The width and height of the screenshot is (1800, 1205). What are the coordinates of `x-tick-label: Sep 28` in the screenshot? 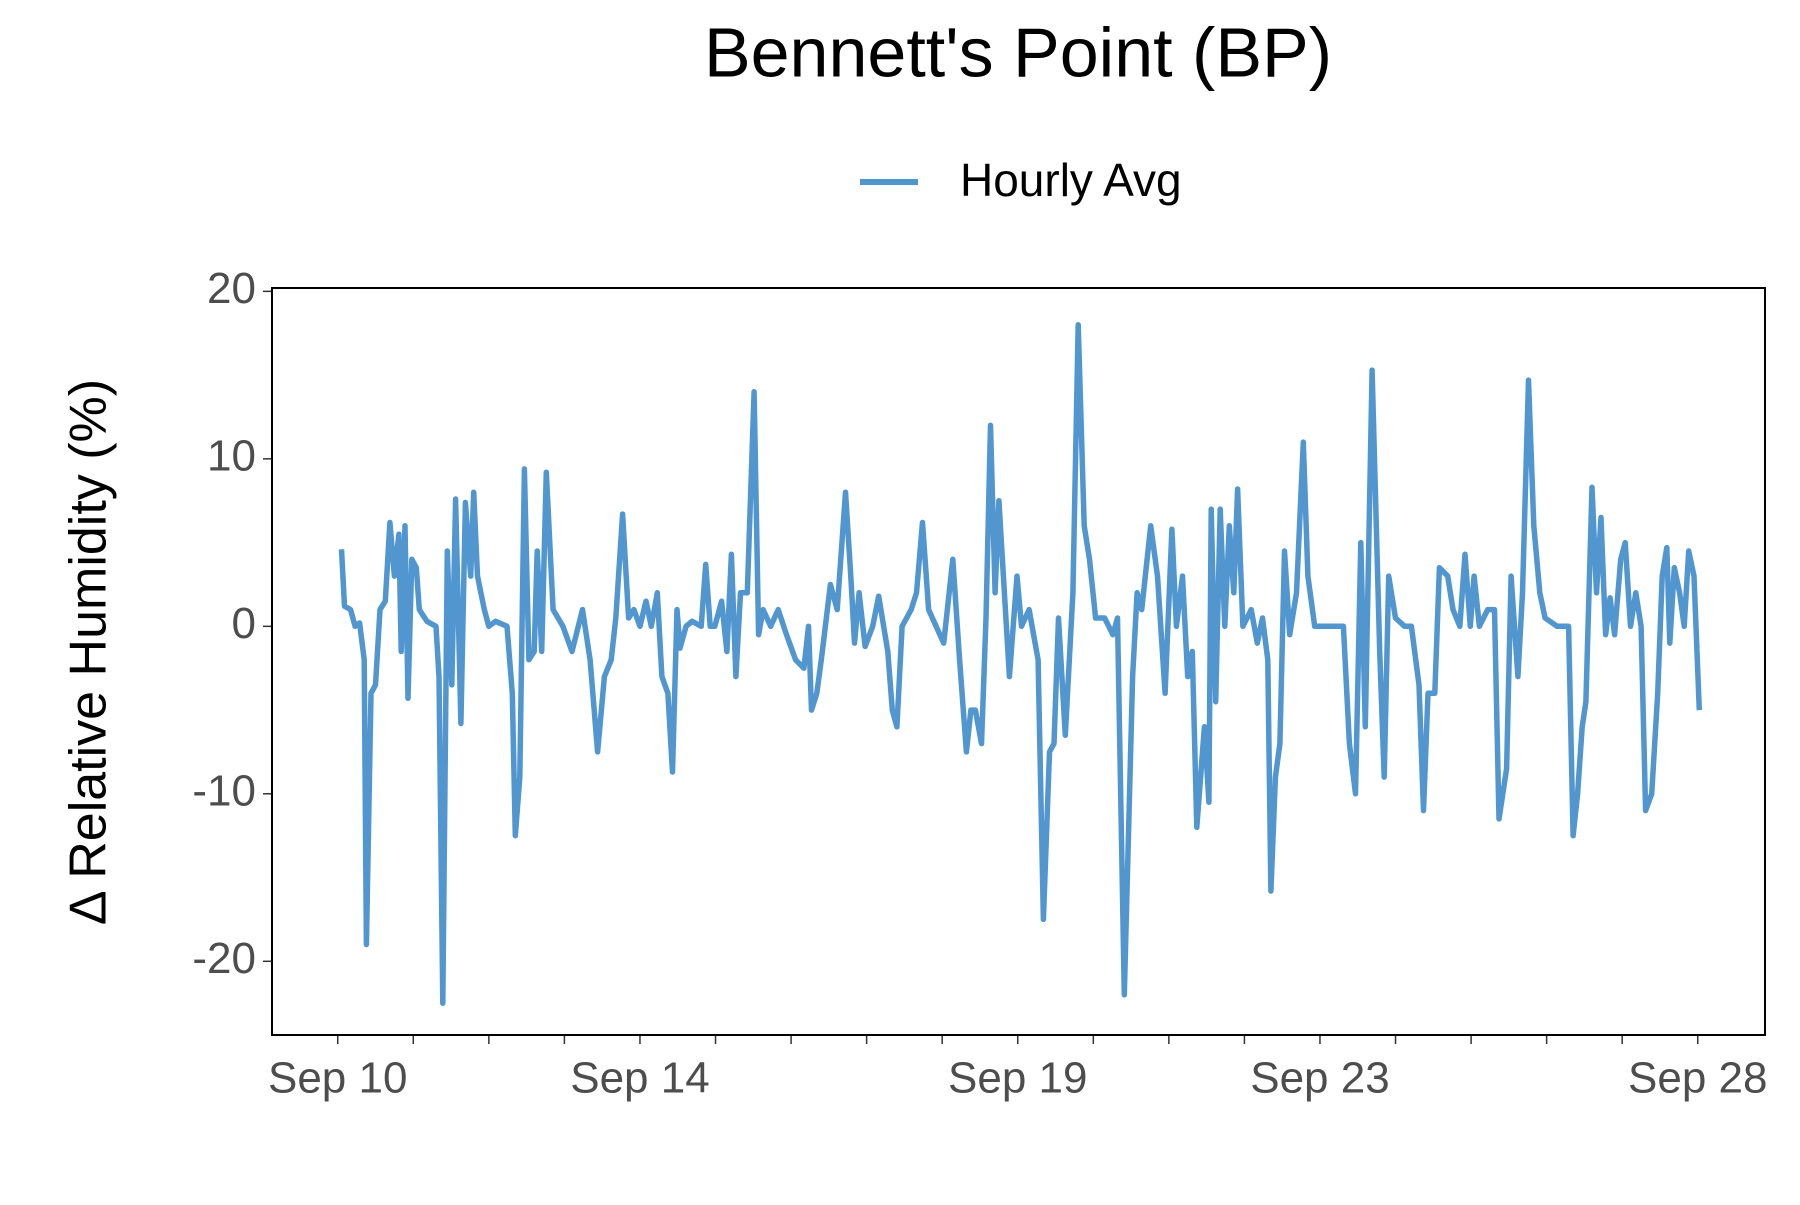 It's located at (1697, 1078).